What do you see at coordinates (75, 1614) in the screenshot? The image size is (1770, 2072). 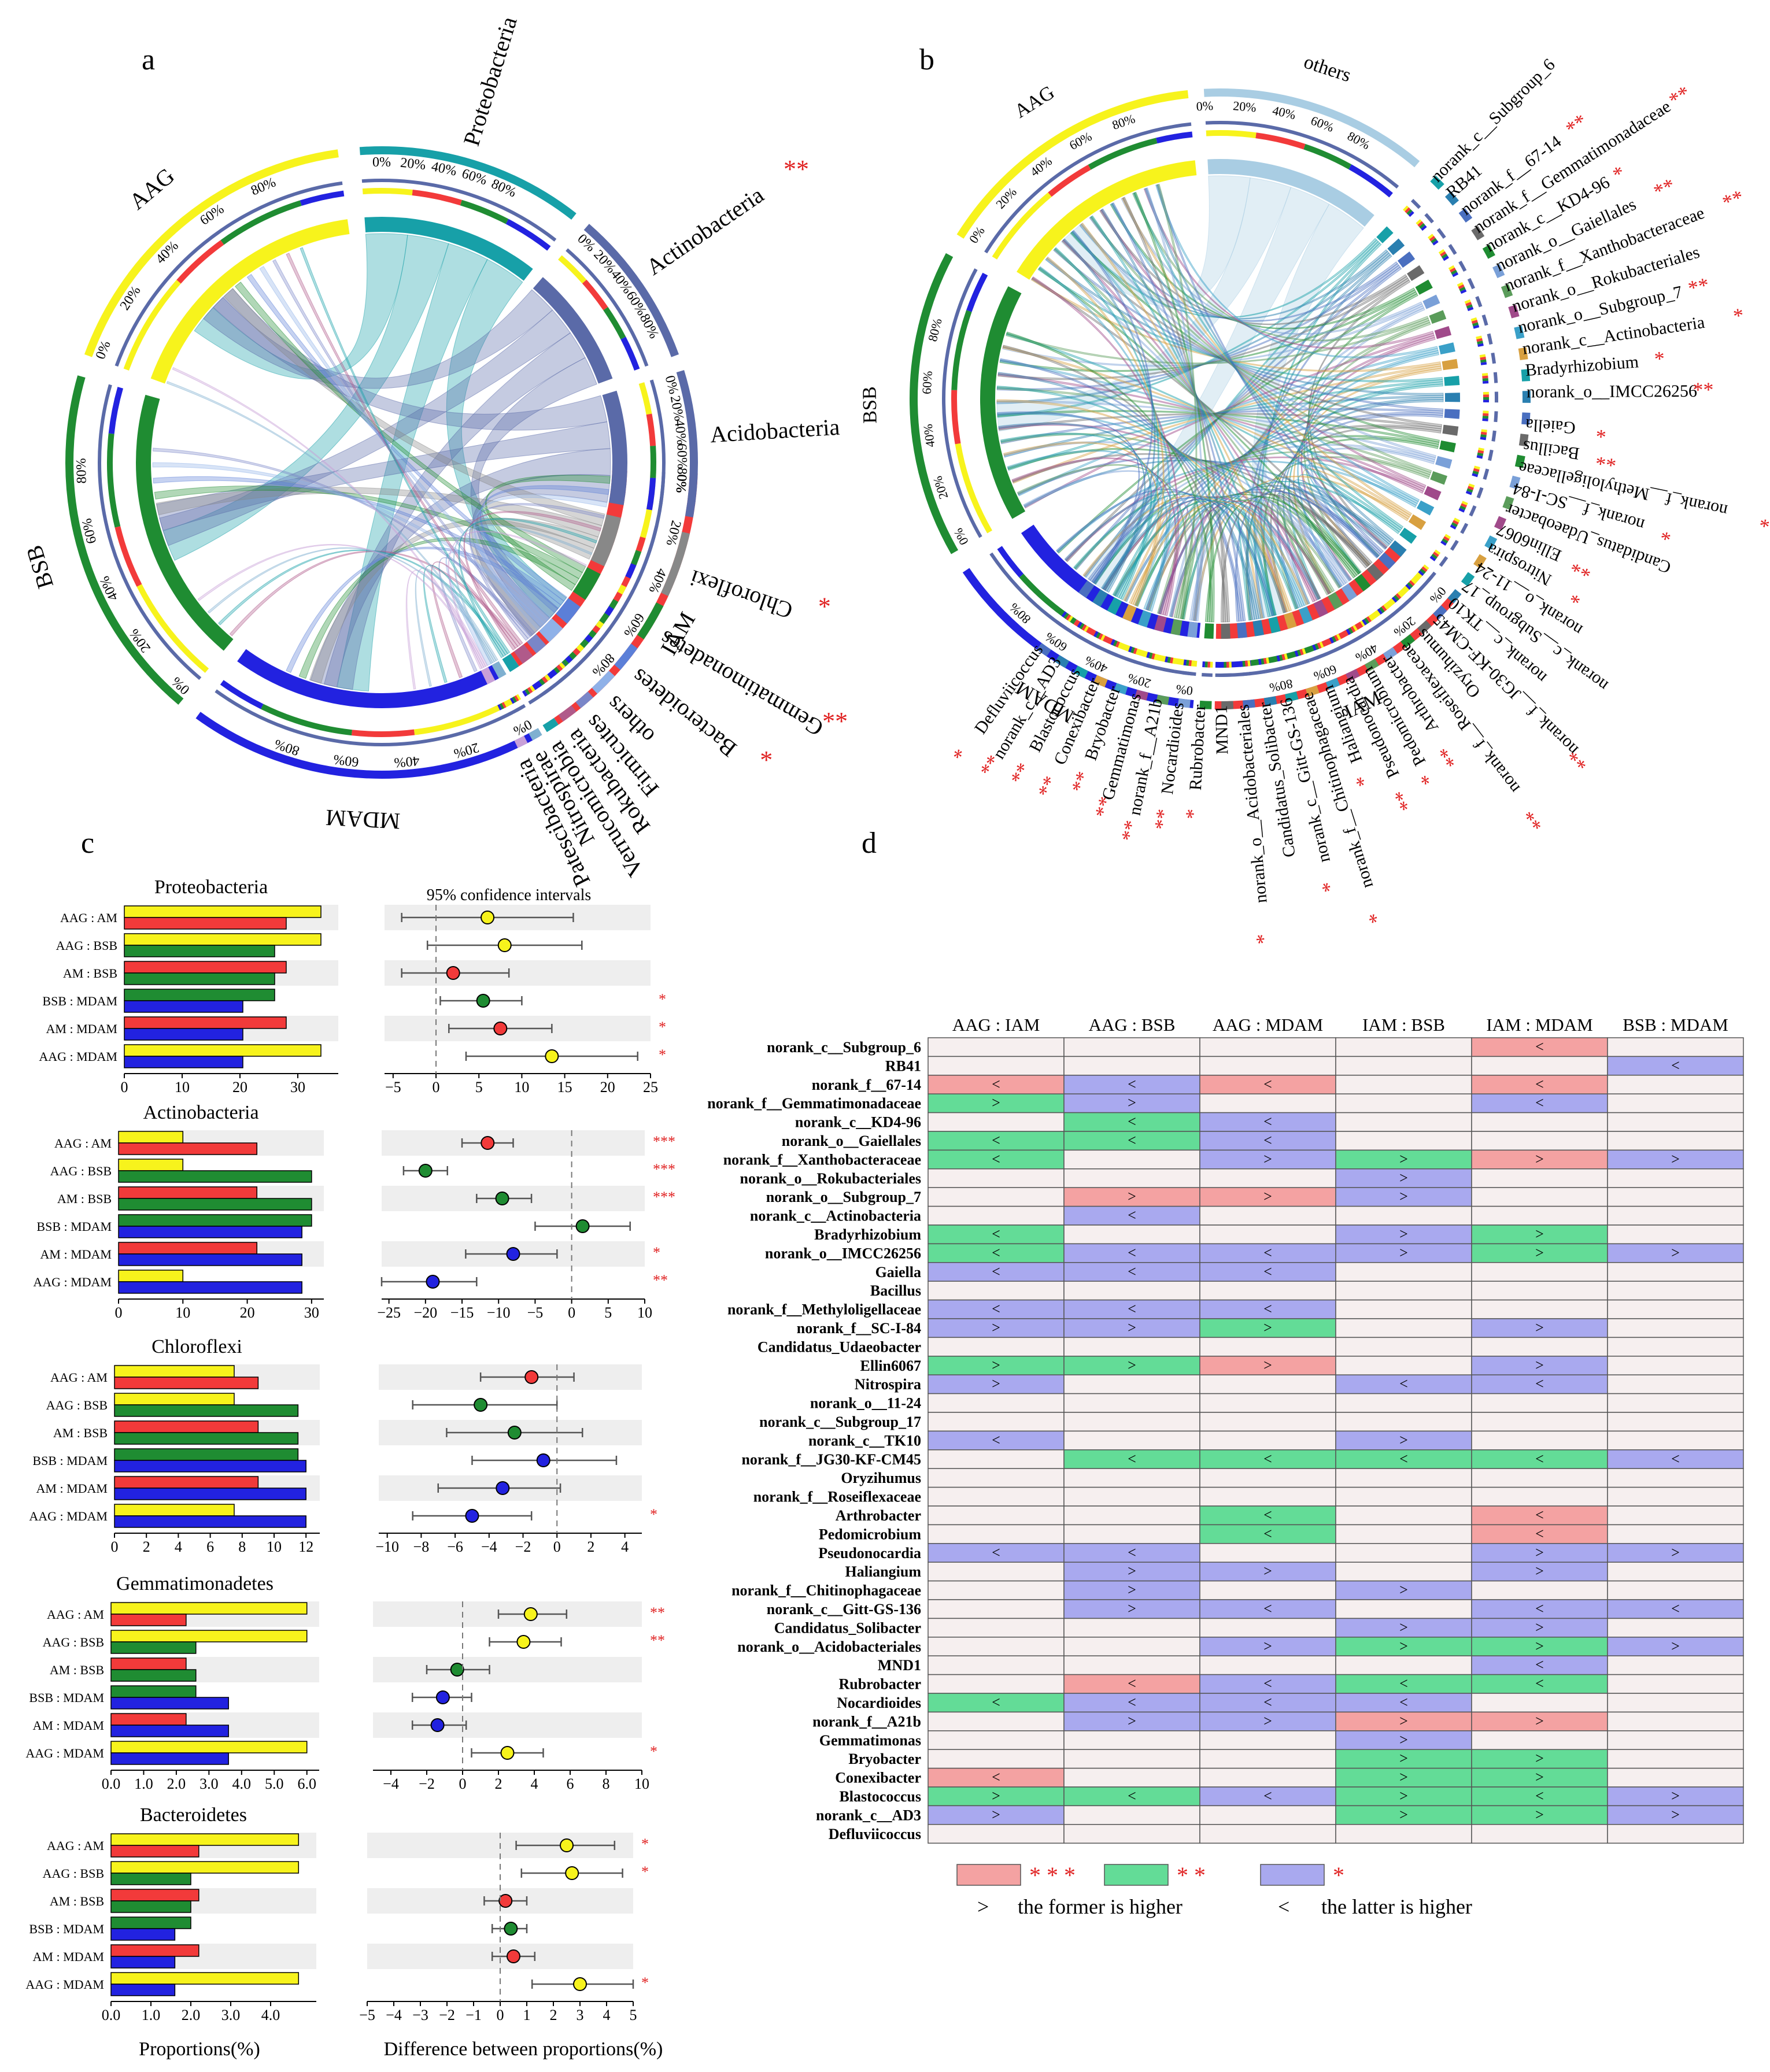 I see `pair-label: AAG : AM` at bounding box center [75, 1614].